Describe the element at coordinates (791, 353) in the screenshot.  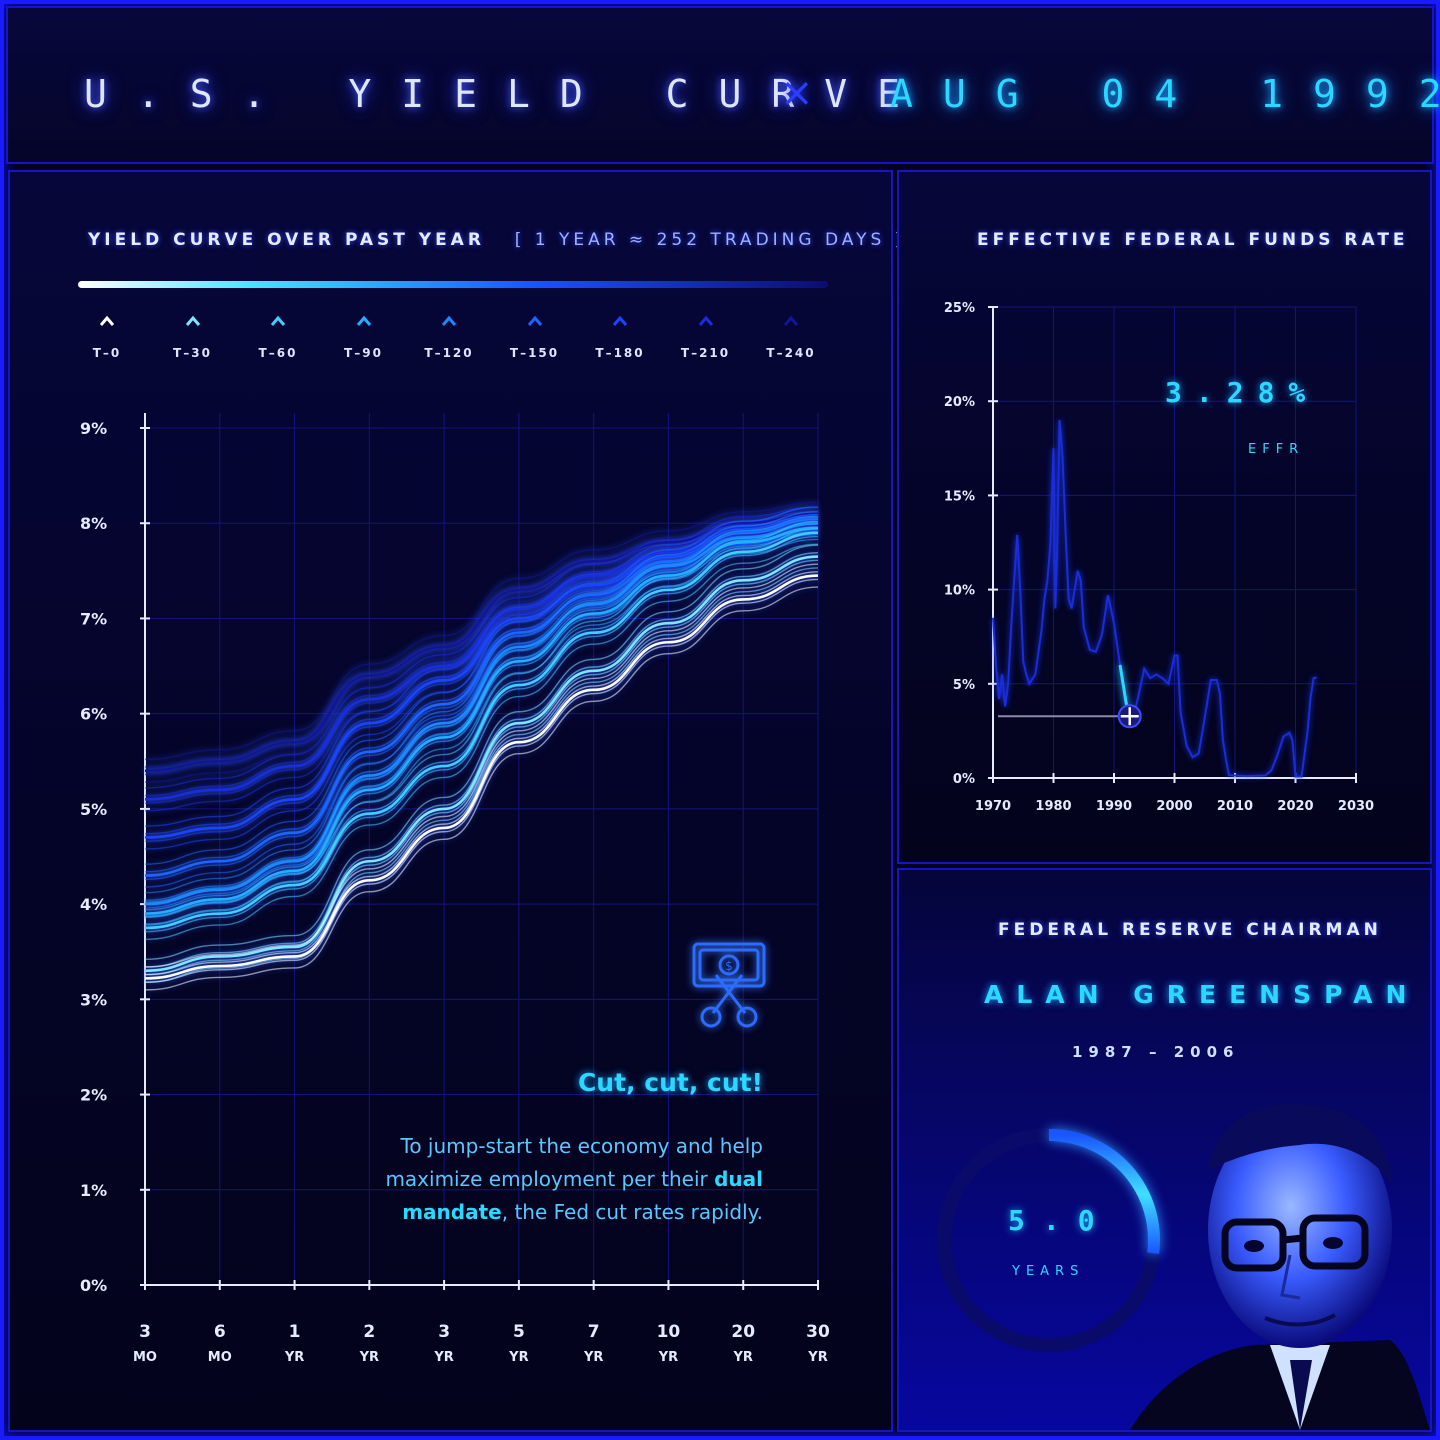
I see `legend-label: T–240` at that location.